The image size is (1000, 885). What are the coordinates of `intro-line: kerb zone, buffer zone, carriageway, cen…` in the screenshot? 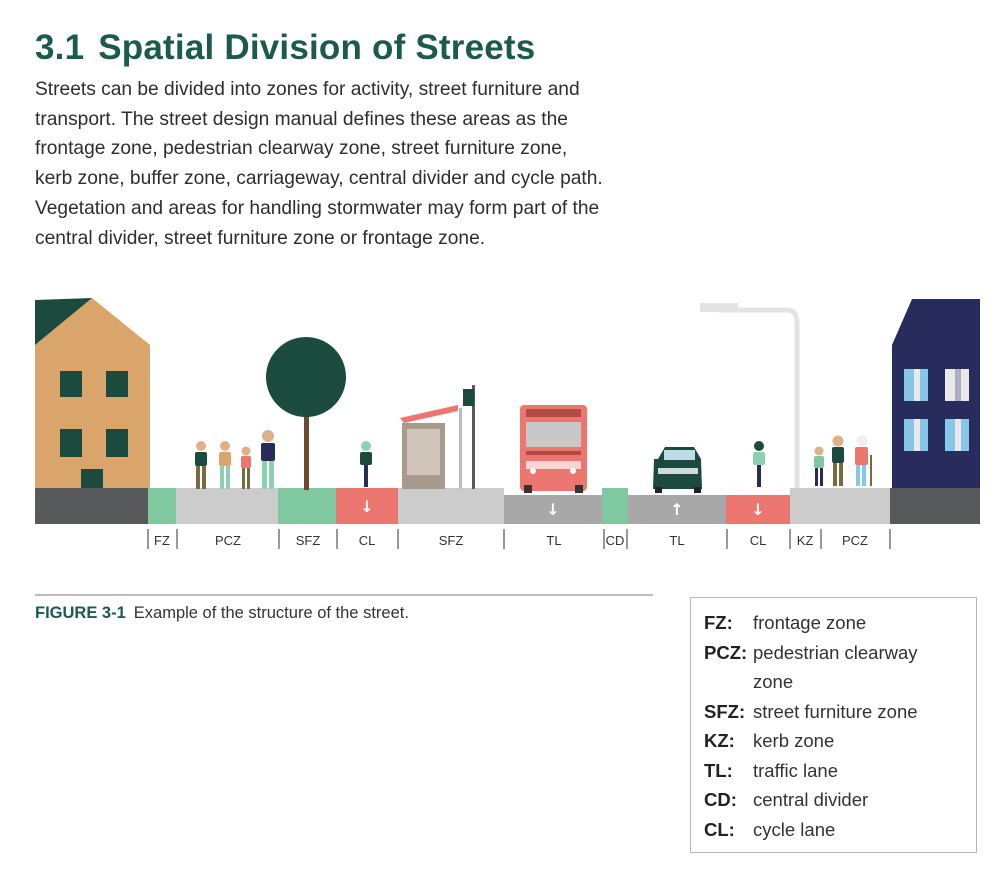 It's located at (319, 179).